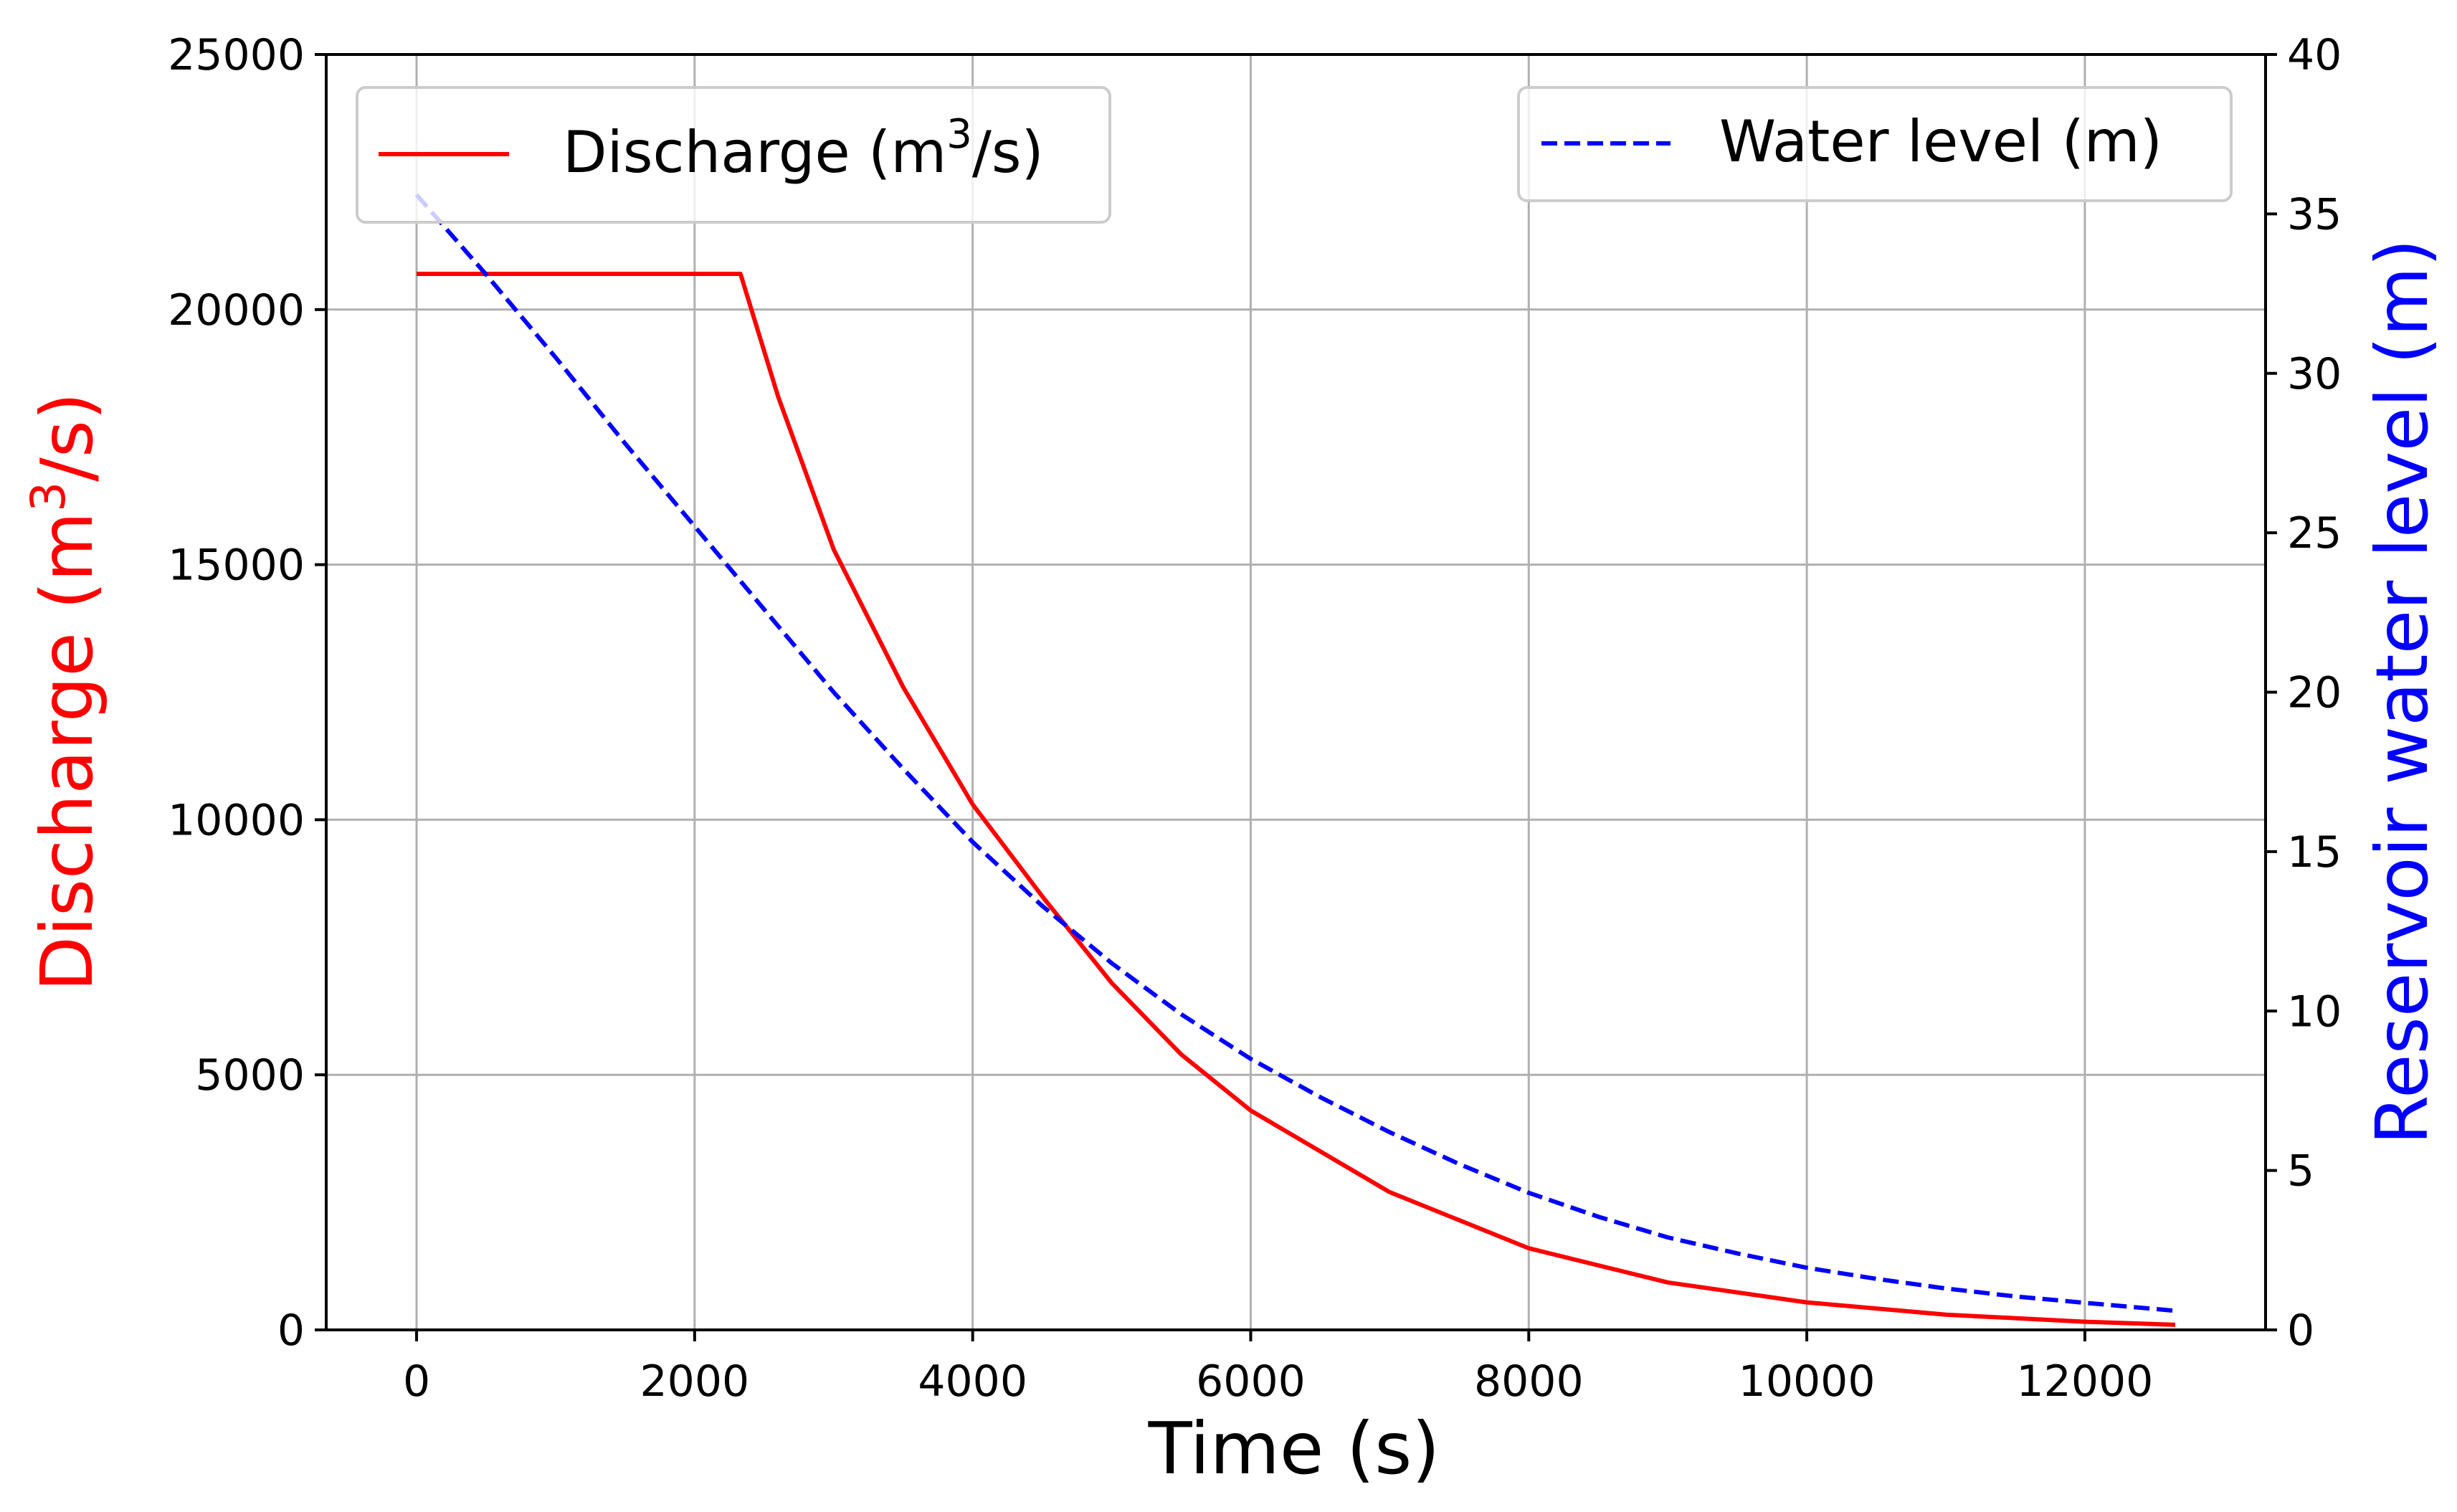  Describe the element at coordinates (247, 693) in the screenshot. I see `y-axis-left: 0 5000 10000 15000 20000 25000` at that location.